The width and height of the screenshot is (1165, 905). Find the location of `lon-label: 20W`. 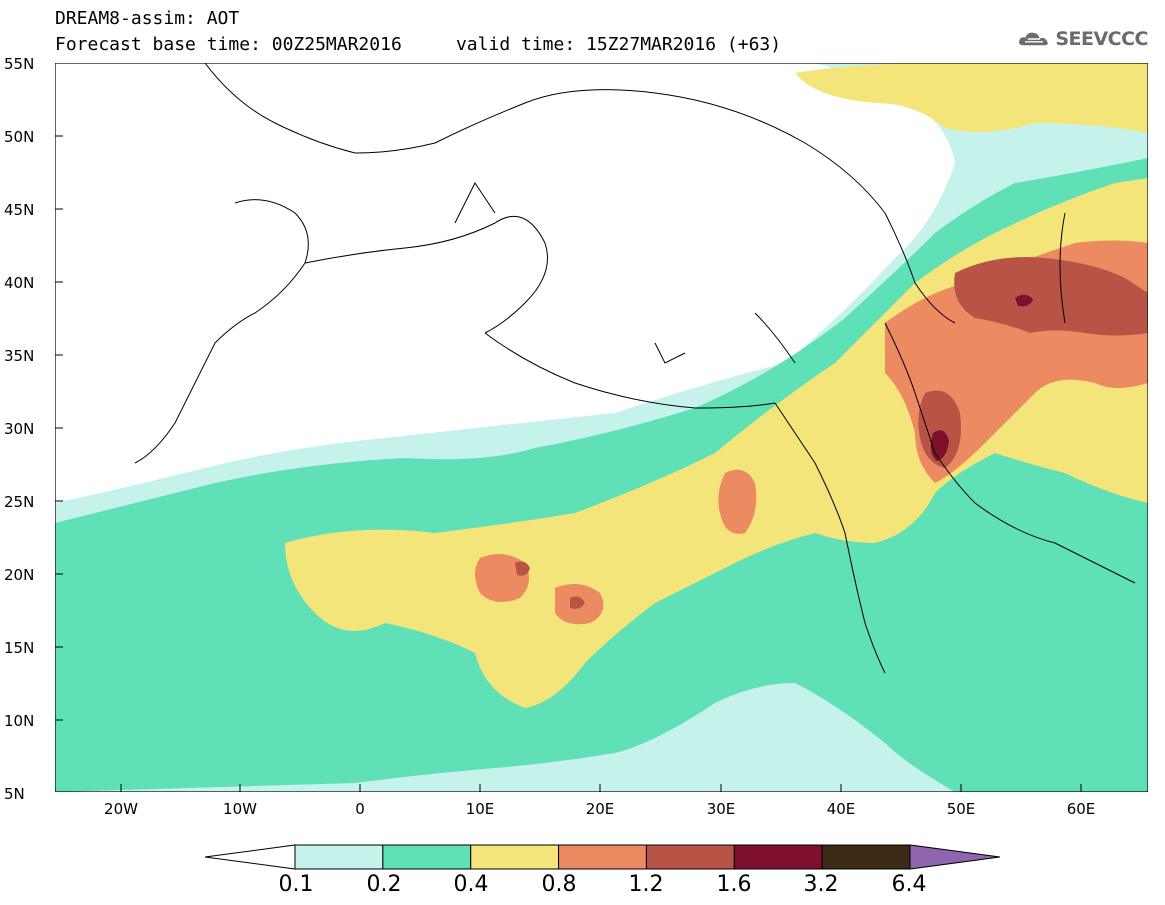

lon-label: 20W is located at coordinates (121, 809).